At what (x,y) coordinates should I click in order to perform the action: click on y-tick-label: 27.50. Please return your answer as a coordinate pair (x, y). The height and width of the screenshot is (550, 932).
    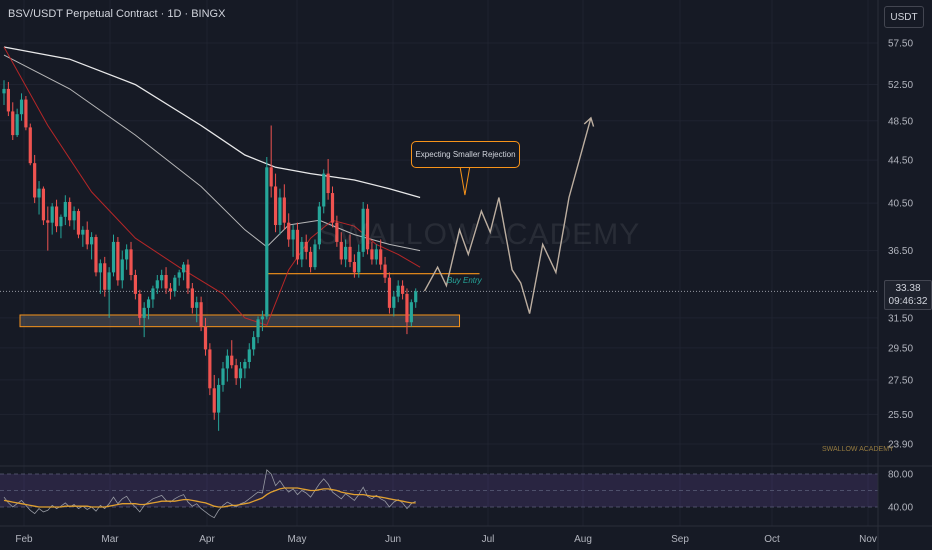
    Looking at the image, I should click on (900, 380).